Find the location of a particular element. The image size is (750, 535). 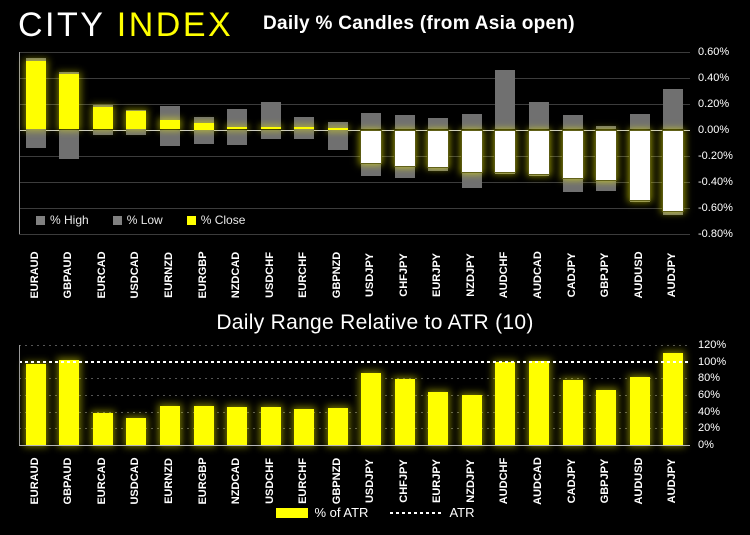

logo-index-text: INDEX is located at coordinates (175, 25).